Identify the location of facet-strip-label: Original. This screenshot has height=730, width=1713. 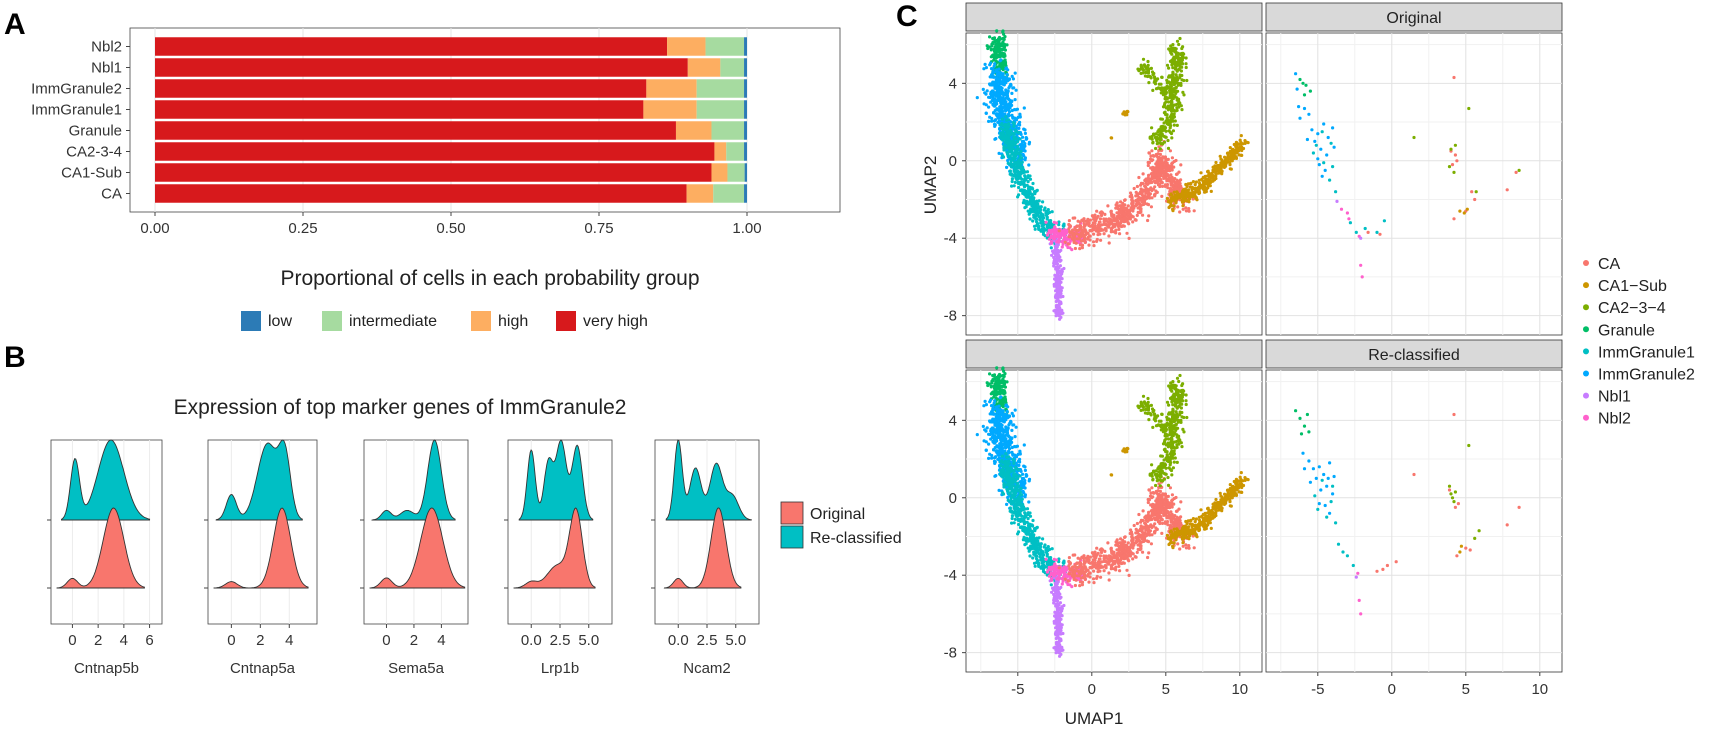
(1413, 18).